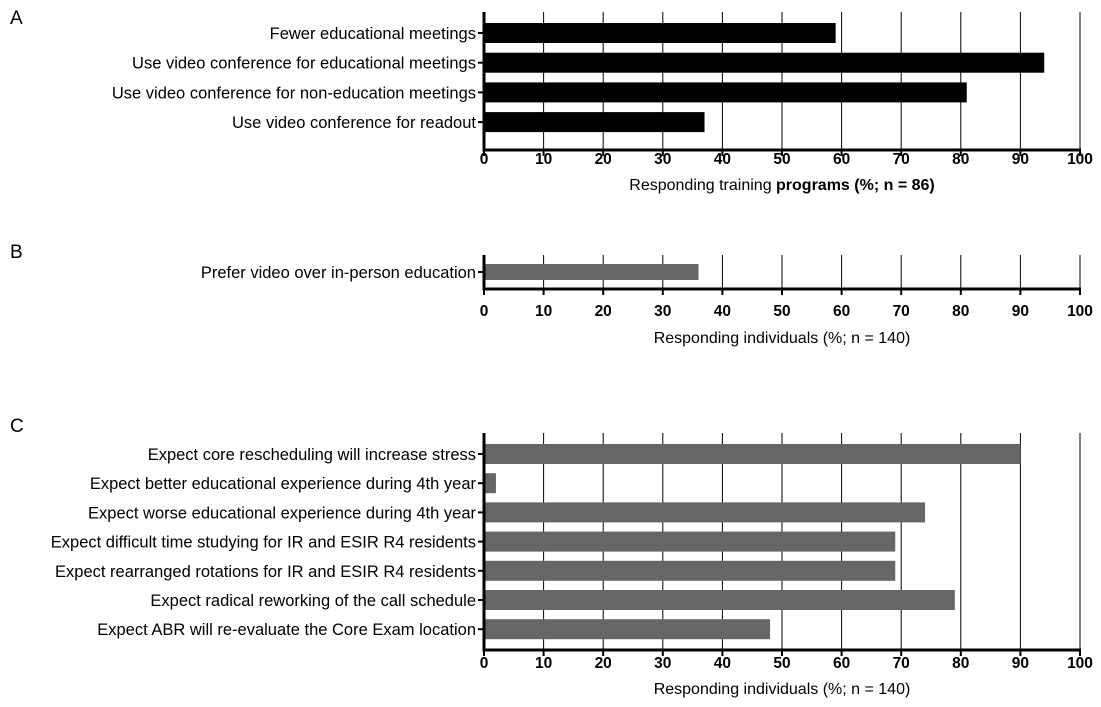 The height and width of the screenshot is (707, 1101). I want to click on category-label: Prefer video over in-person education, so click(338, 273).